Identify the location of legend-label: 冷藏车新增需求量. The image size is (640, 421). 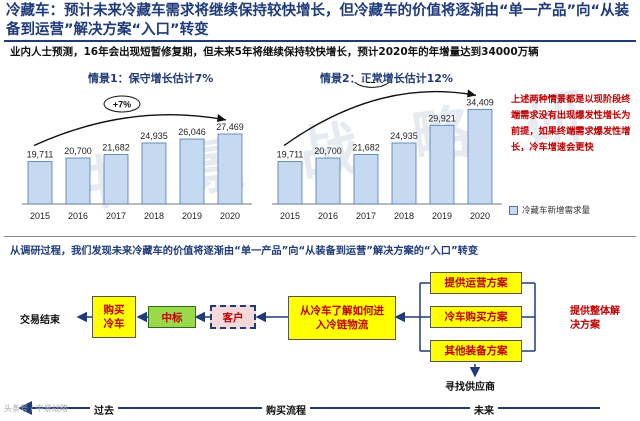
(556, 211).